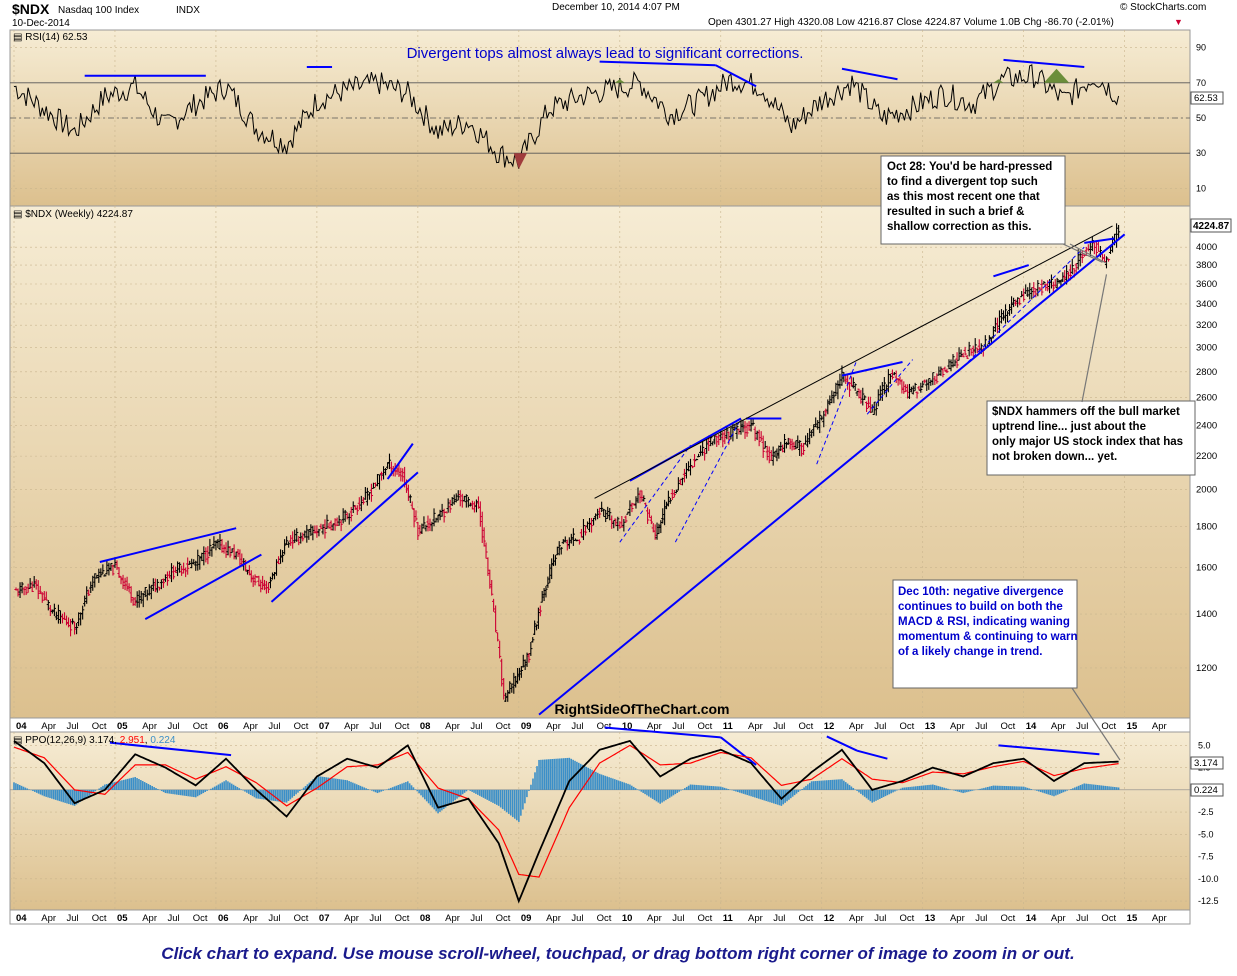 Image resolution: width=1237 pixels, height=976 pixels. I want to click on ppo-tick-label: 5.0, so click(1204, 745).